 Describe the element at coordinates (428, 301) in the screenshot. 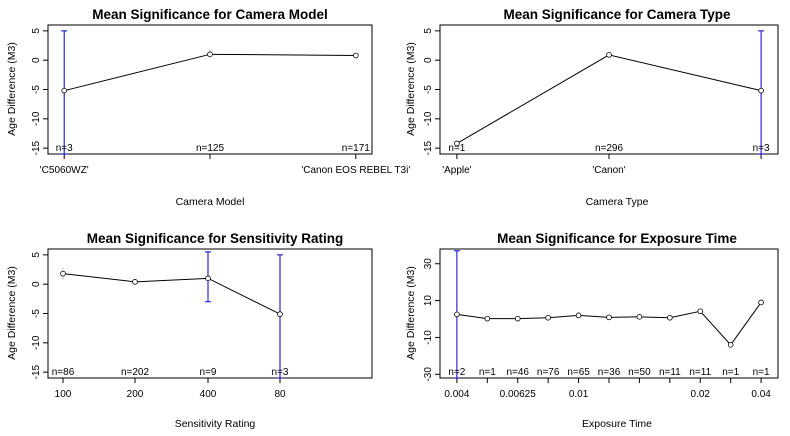

I see `y-tick-label: 10` at that location.